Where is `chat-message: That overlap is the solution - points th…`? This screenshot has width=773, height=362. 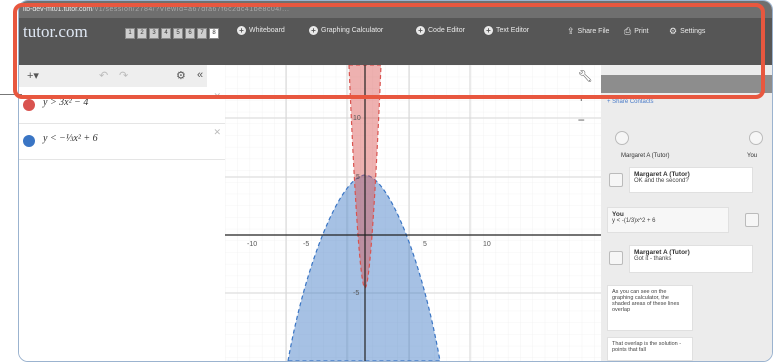 chat-message: That overlap is the solution - points th… is located at coordinates (650, 349).